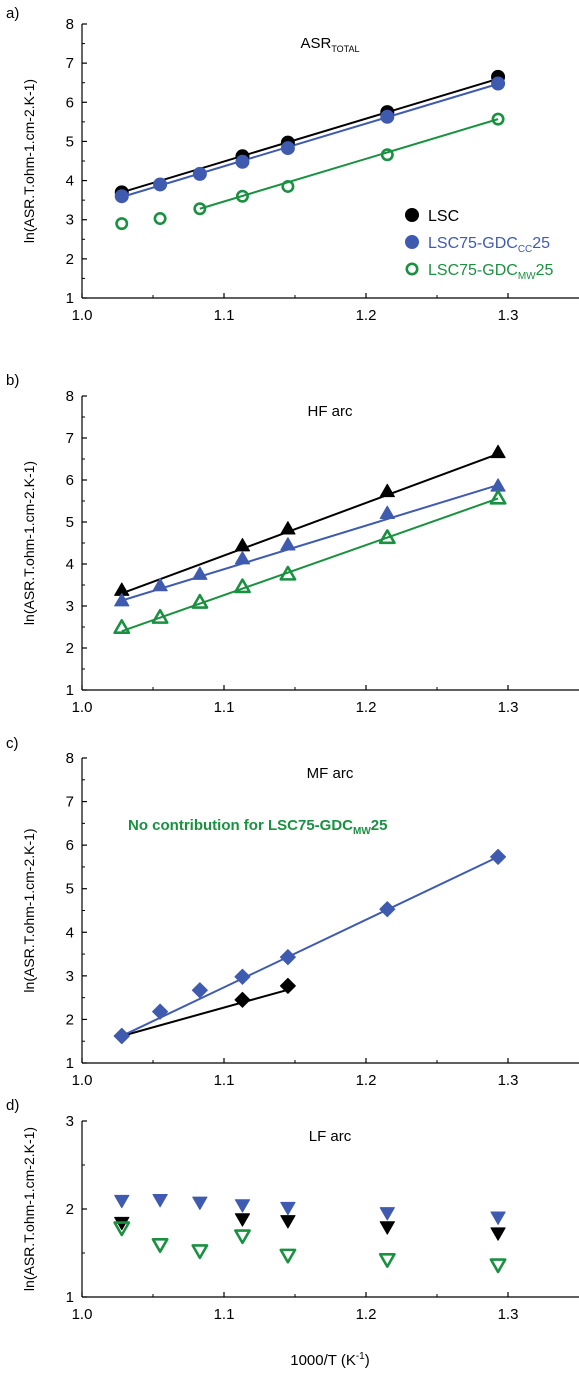 This screenshot has height=1384, width=579. I want to click on y-tick-label-1-2: 3, so click(70, 606).